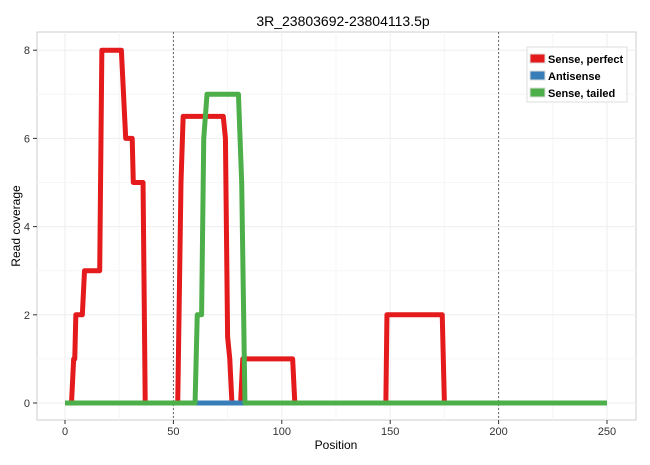  I want to click on y-axis: 0 2 4 6 8, so click(30, 227).